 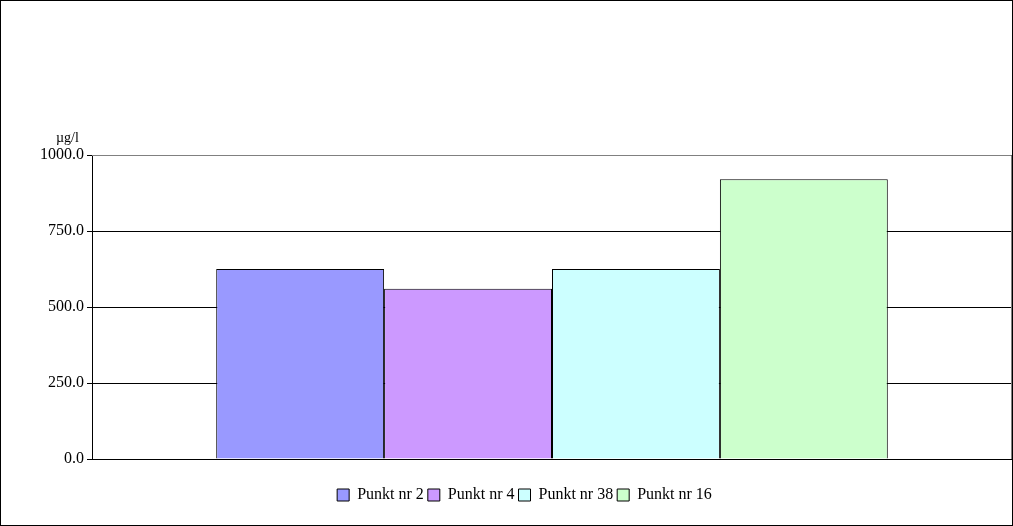 I want to click on y-tick-label: 500.0, so click(x=66, y=306).